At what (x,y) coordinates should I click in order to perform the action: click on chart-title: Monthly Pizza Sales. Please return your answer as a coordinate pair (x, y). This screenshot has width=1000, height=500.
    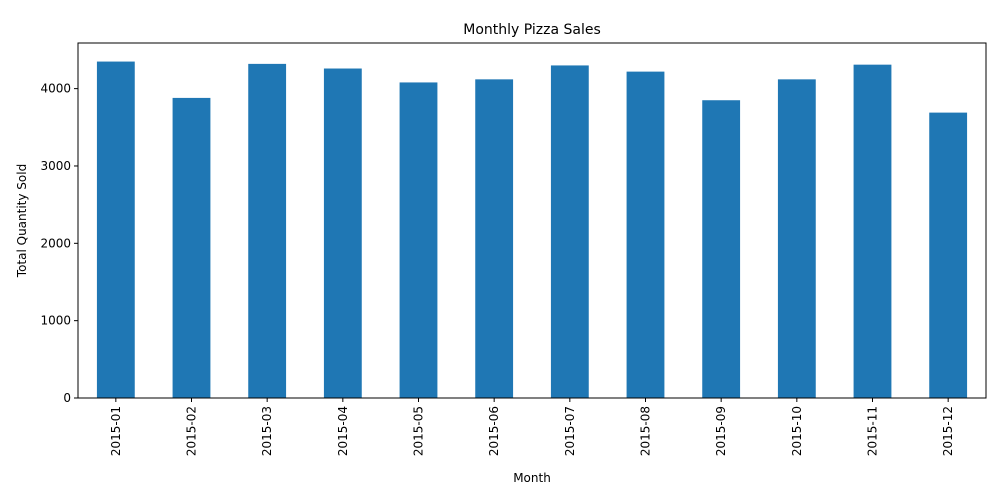
    Looking at the image, I should click on (532, 30).